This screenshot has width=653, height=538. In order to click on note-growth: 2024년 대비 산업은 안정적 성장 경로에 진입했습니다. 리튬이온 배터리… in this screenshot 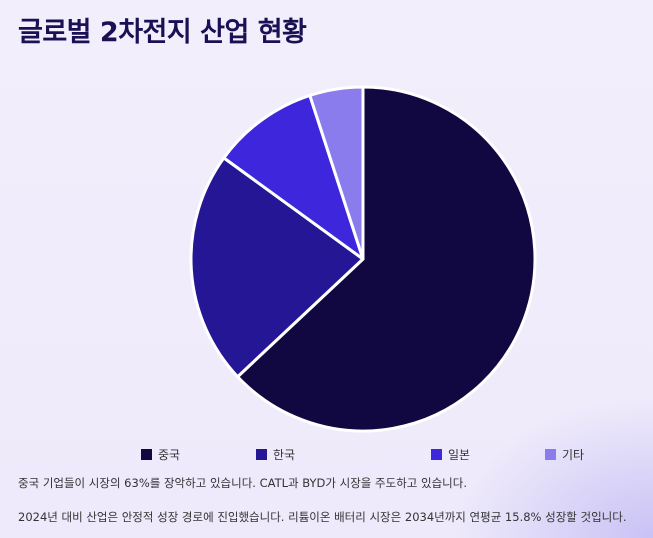, I will do `click(322, 517)`.